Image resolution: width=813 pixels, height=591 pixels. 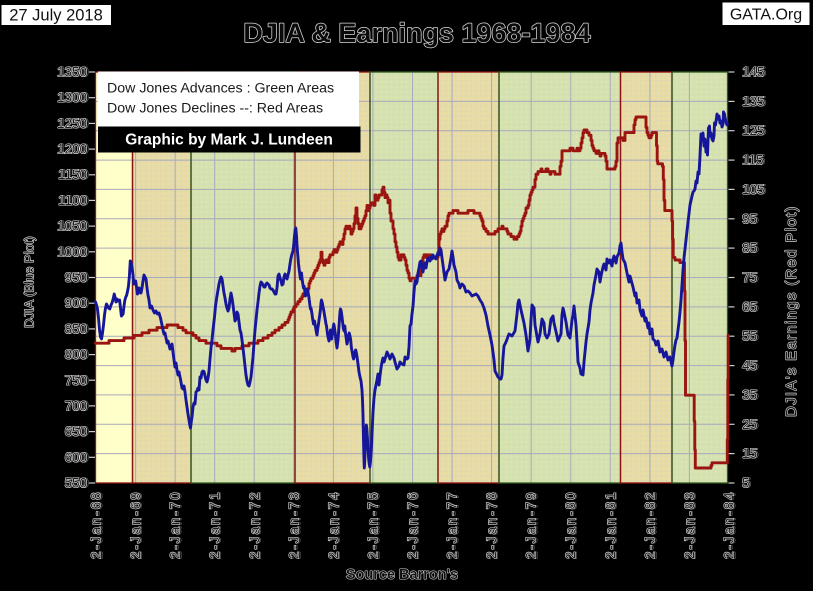 I want to click on svg-text: GATA.Org, so click(x=766, y=15).